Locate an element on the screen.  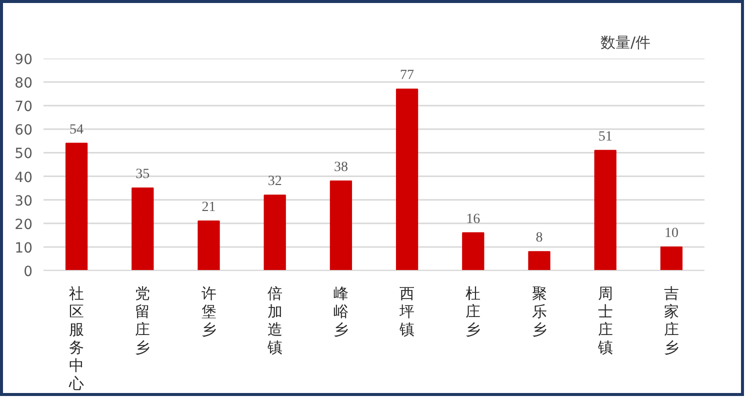
data-label: 54 is located at coordinates (77, 130).